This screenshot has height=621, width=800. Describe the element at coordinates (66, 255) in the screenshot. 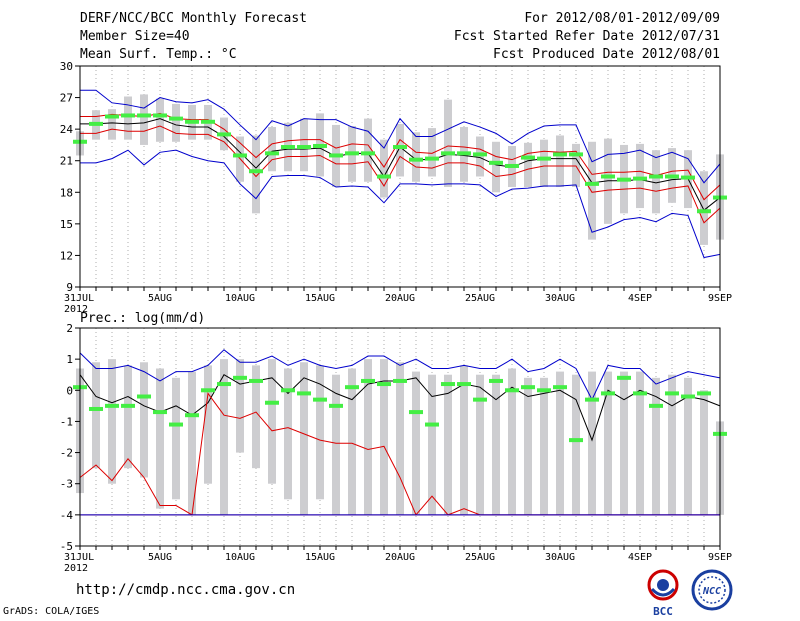

I see `temp-ytick-label: 12` at that location.